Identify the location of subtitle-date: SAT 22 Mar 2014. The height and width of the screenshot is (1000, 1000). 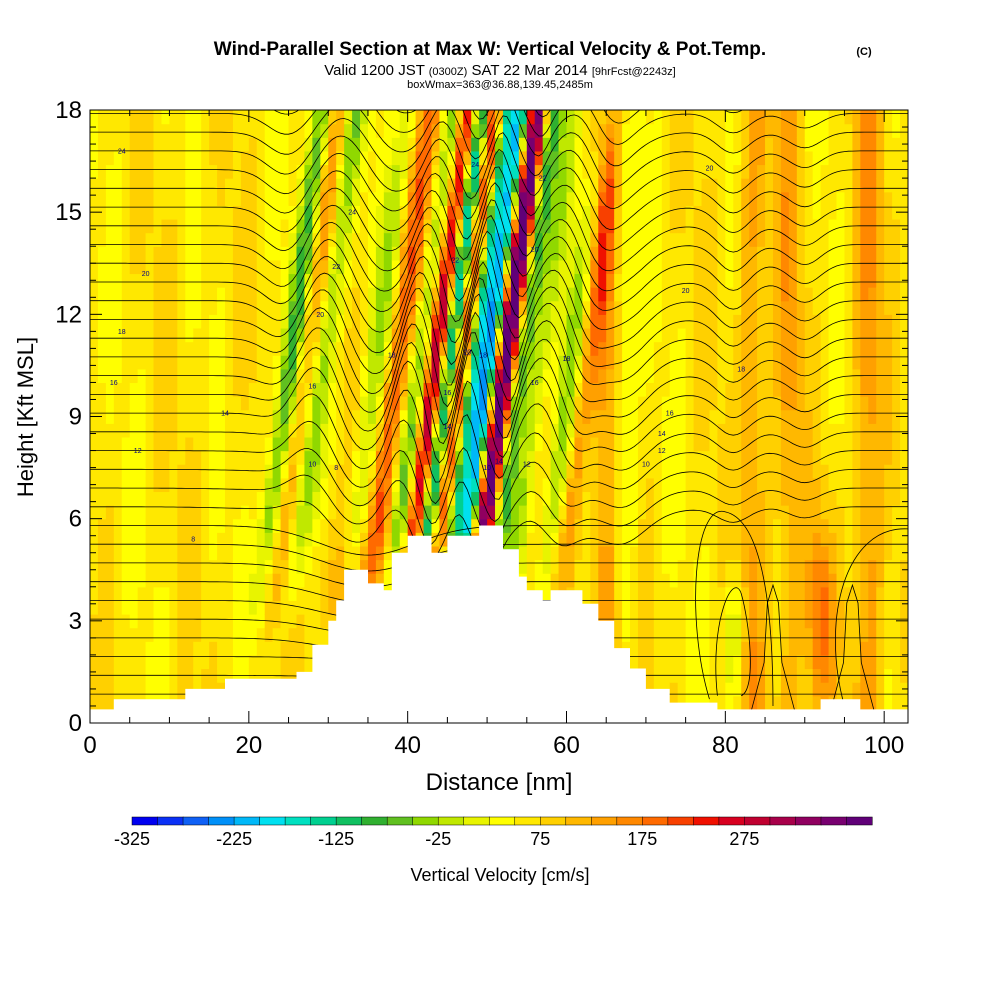
(529, 70).